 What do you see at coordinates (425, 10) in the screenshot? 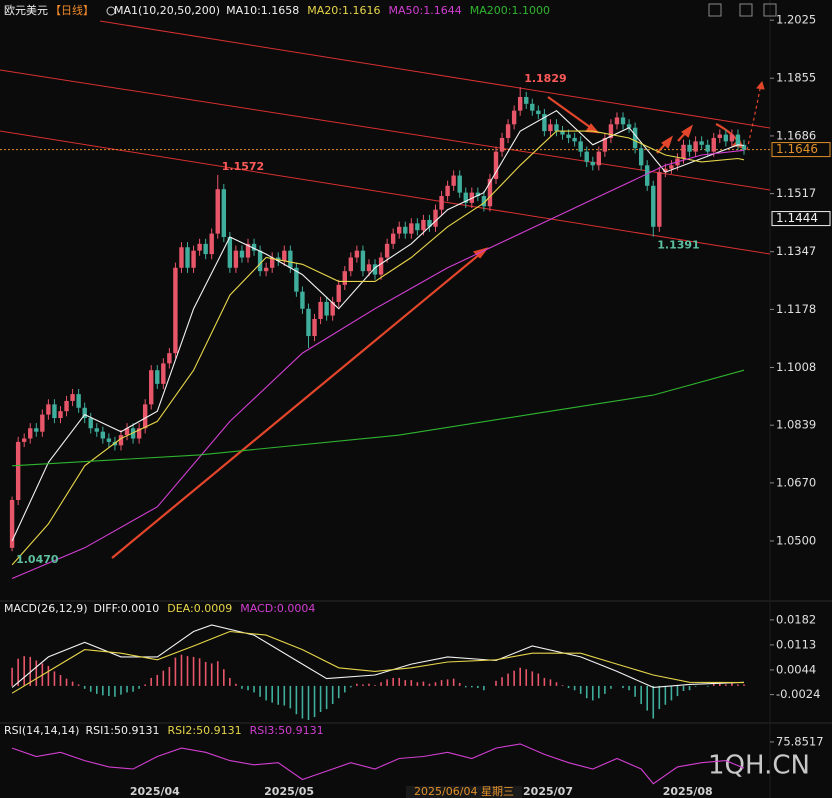
I see `legend-text: MA50:1.1644` at bounding box center [425, 10].